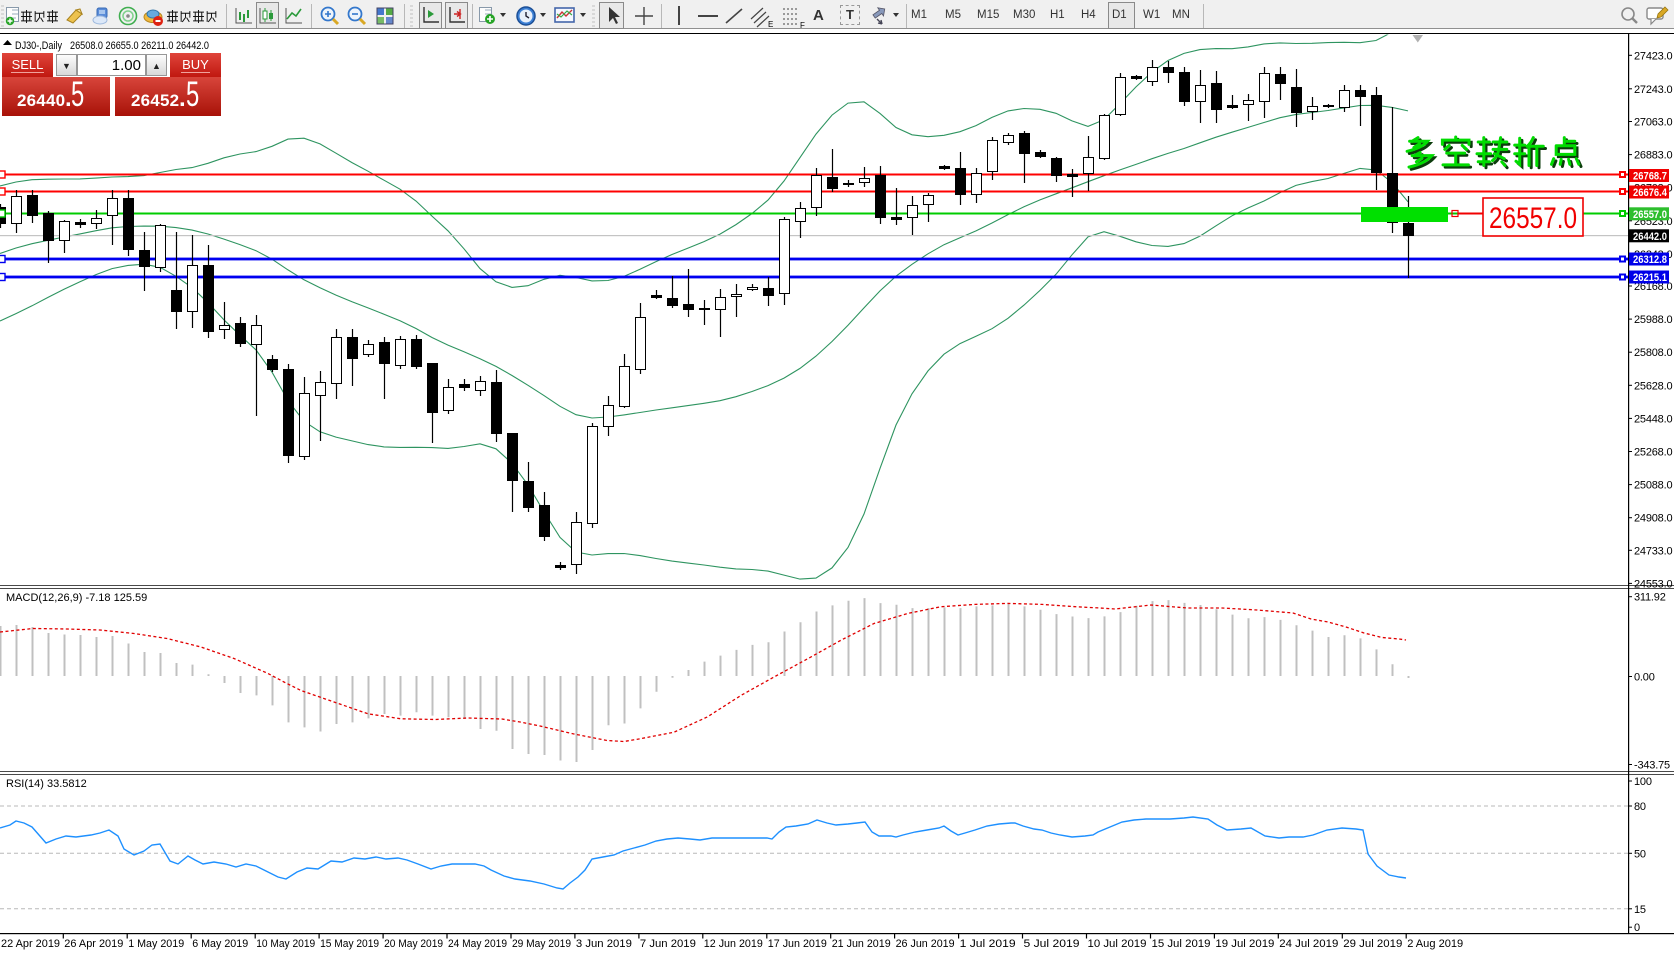  Describe the element at coordinates (1435, 944) in the screenshot. I see `svg-text: 2 Aug 2019` at that location.